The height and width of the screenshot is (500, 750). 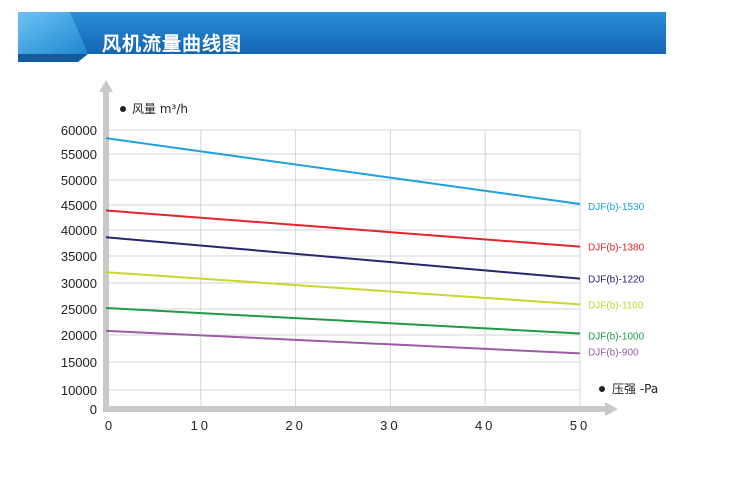 I want to click on x-tick-label: 50, so click(x=580, y=425).